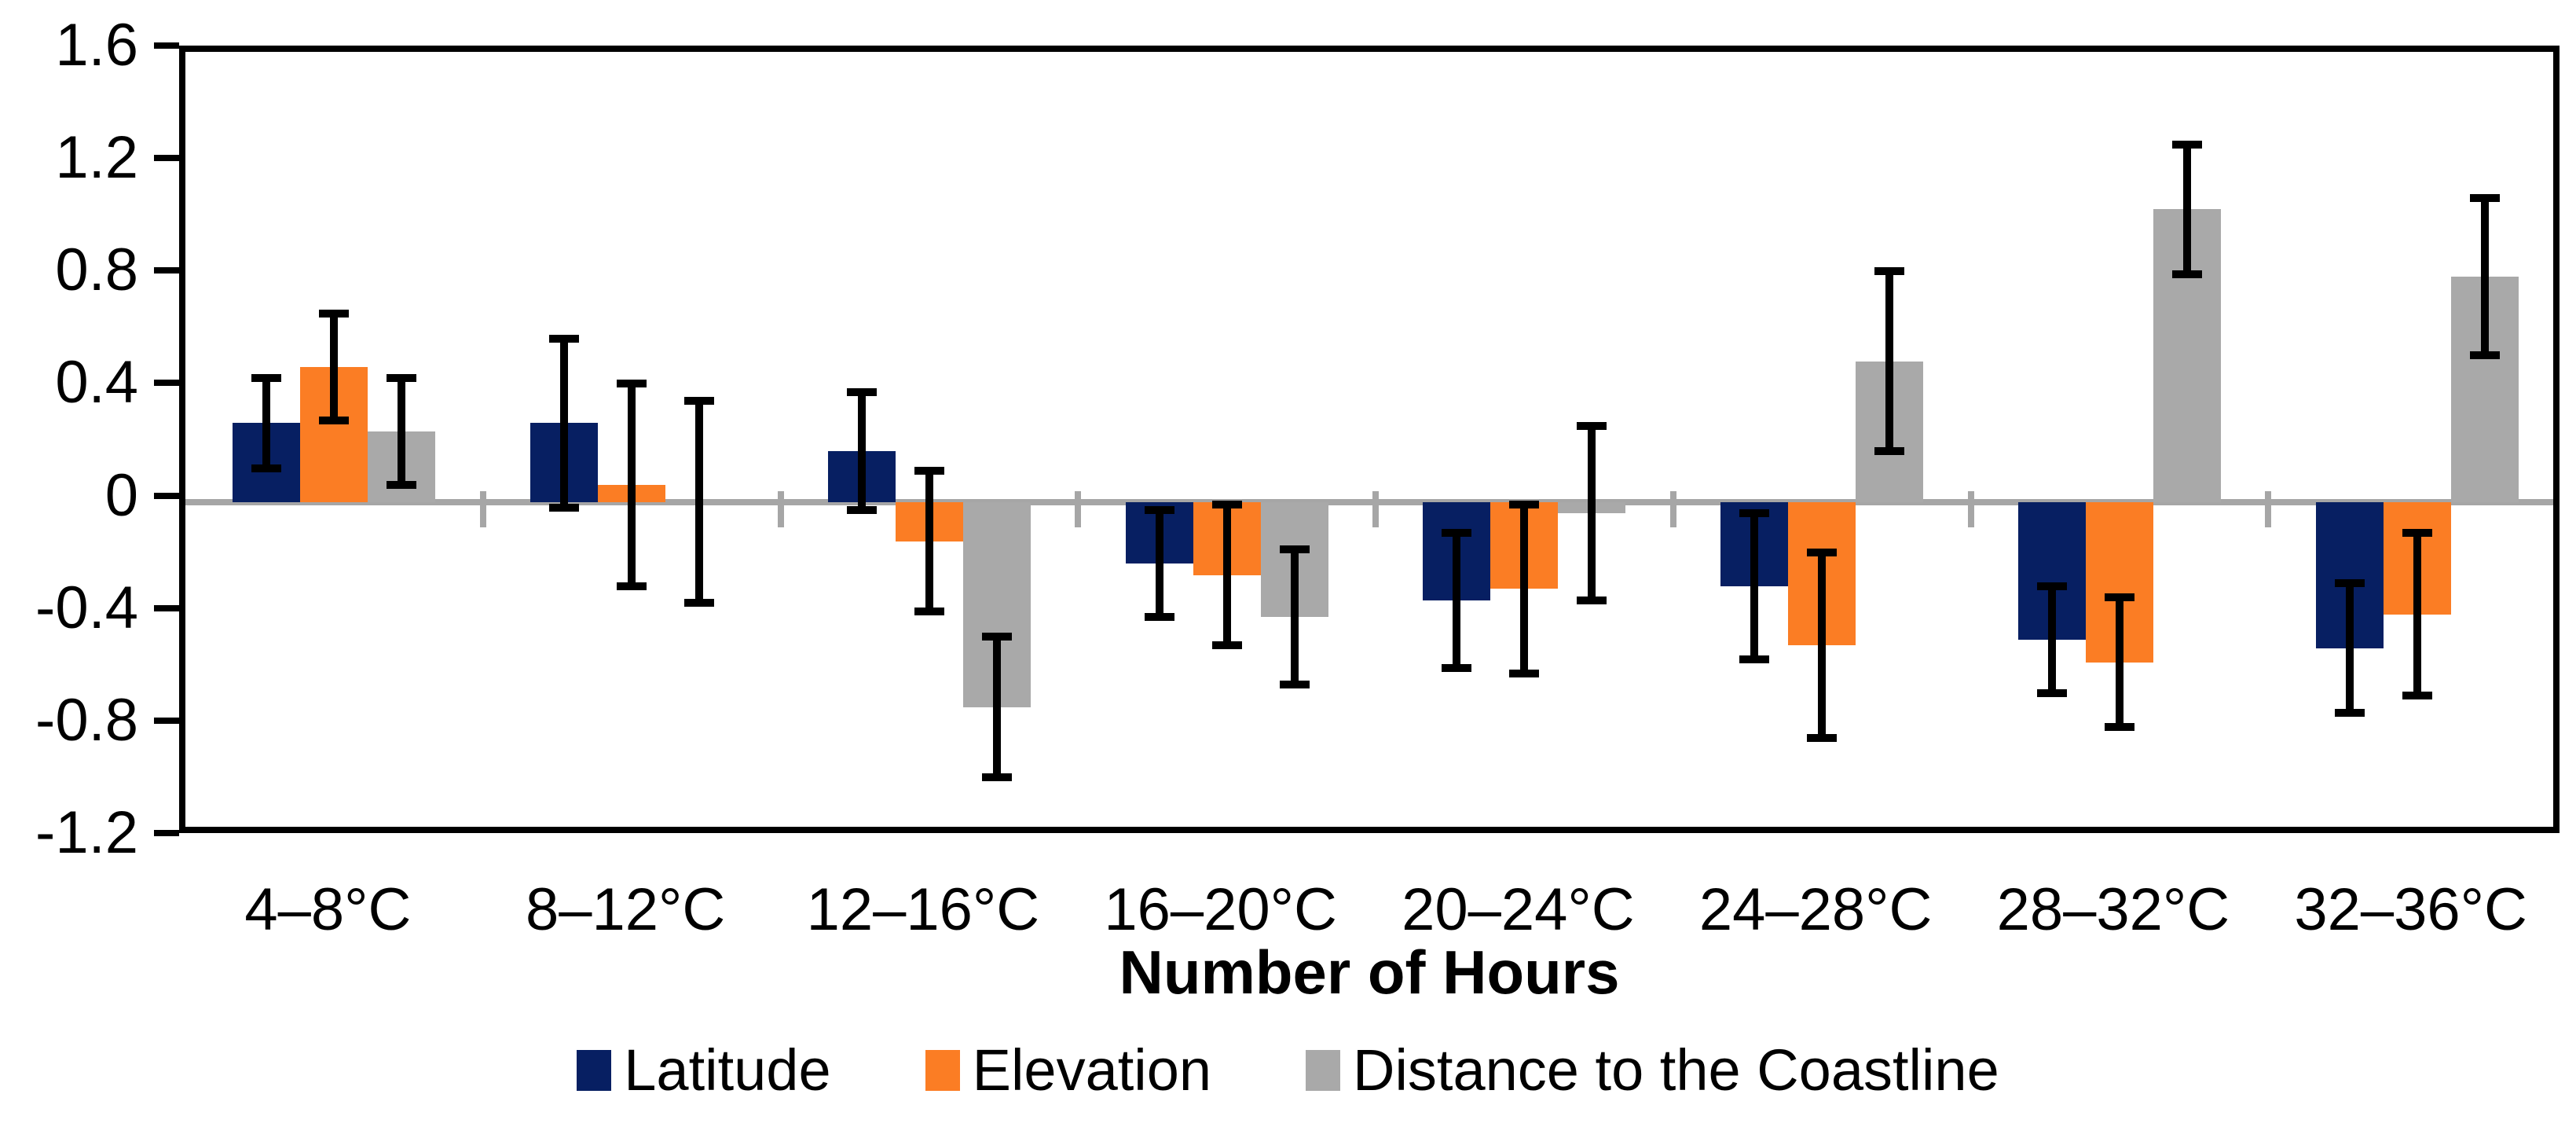 The height and width of the screenshot is (1127, 2576). What do you see at coordinates (328, 909) in the screenshot?
I see `x-axis-category-label: 4–8°C` at bounding box center [328, 909].